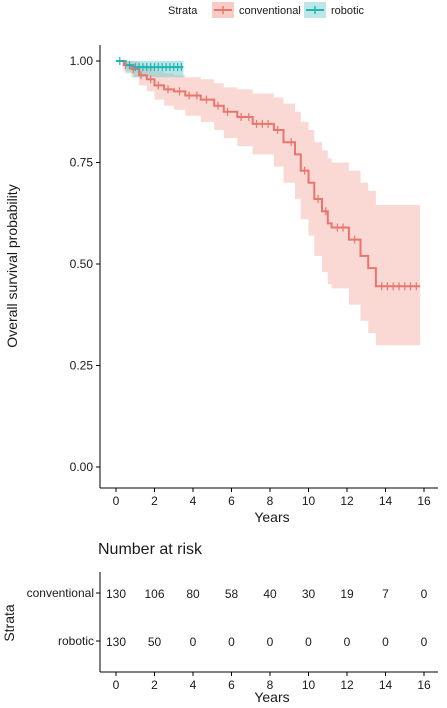  Describe the element at coordinates (9, 623) in the screenshot. I see `risk-y-axis-title: Strata` at that location.